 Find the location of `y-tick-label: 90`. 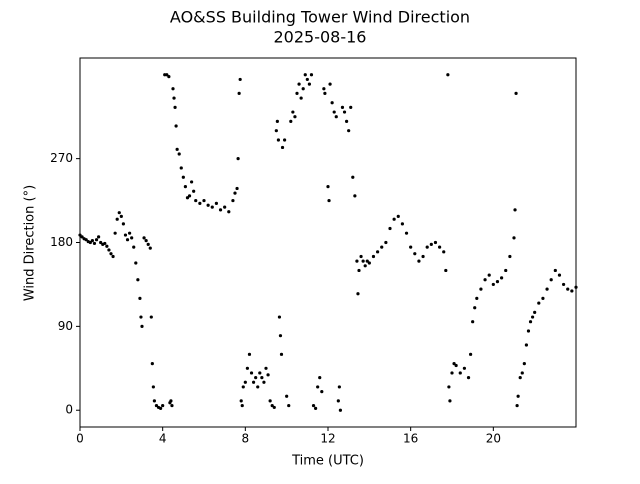

y-tick-label: 90 is located at coordinates (65, 326).